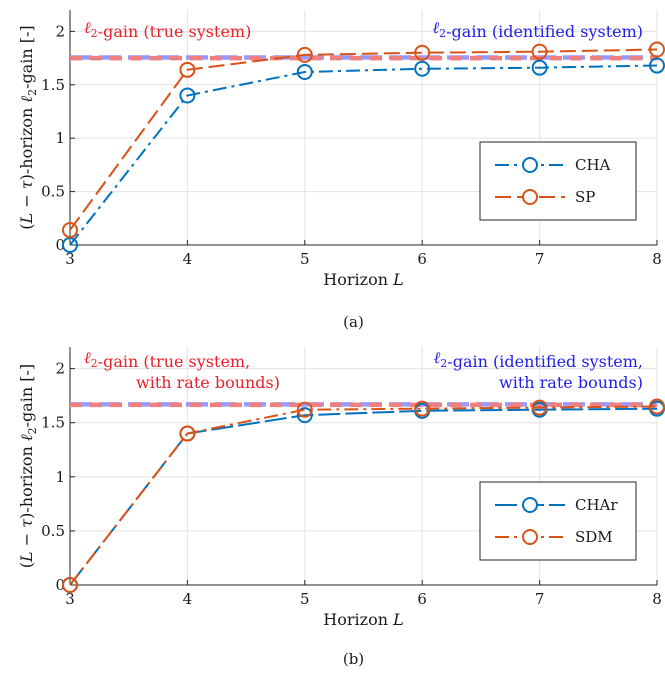 The image size is (665, 679). I want to click on data-point-char, so click(304, 415).